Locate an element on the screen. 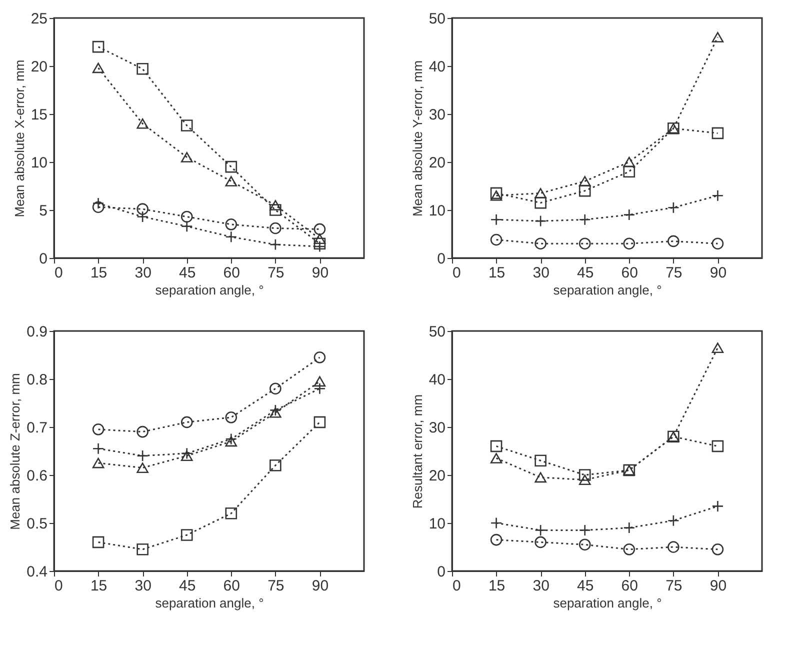 Image resolution: width=788 pixels, height=647 pixels. y-tick-label: 0.6 is located at coordinates (37, 476).